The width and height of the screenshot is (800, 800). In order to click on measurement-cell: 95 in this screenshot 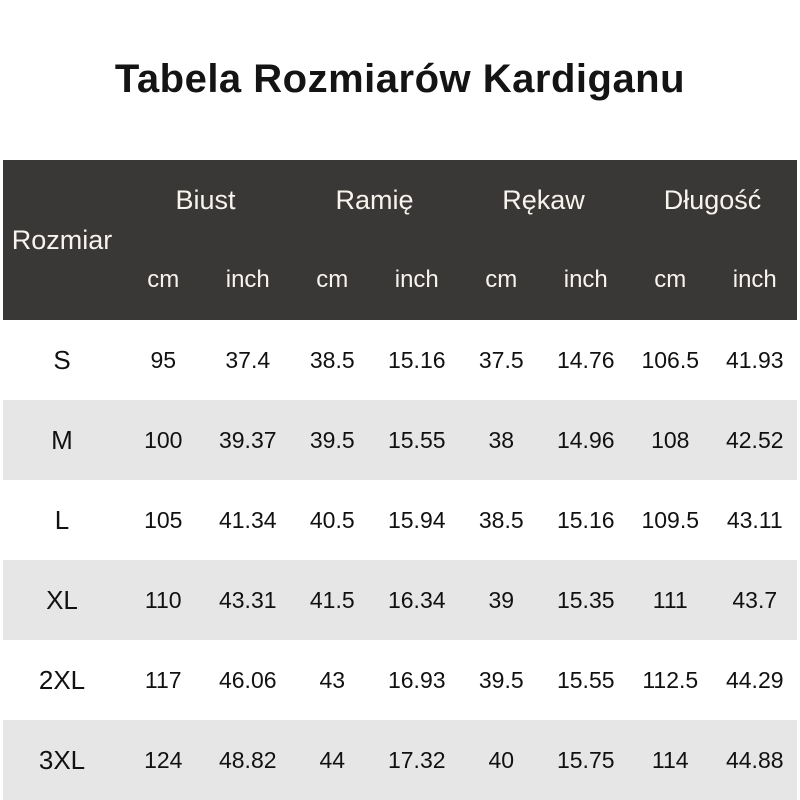, I will do `click(163, 360)`.